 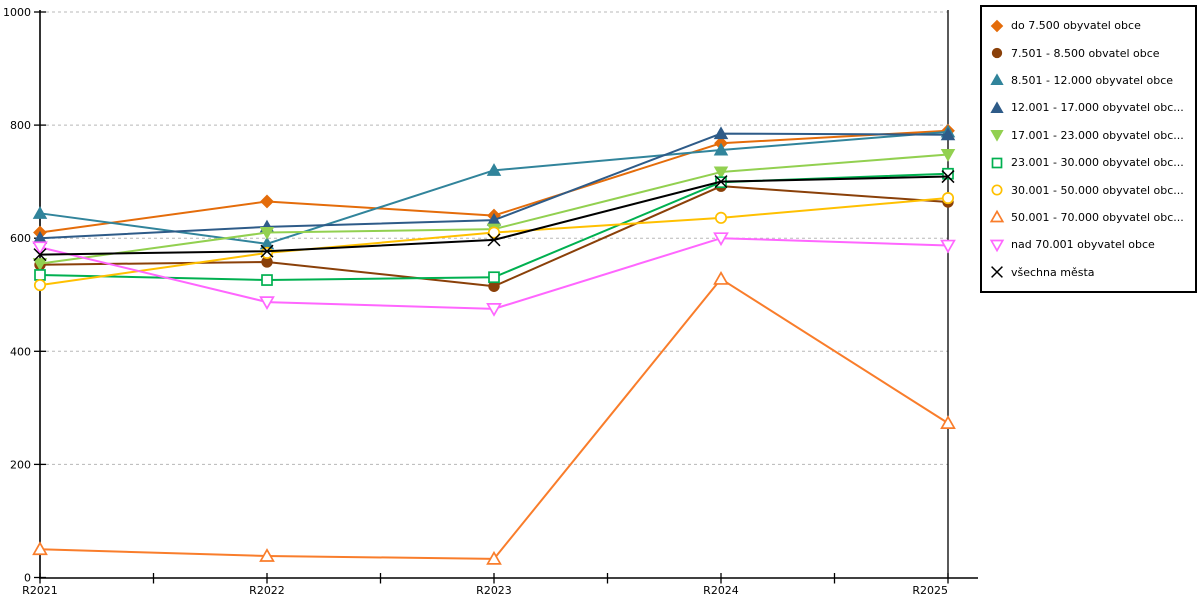 I want to click on y-axis-tick-label: 0, so click(x=27, y=578).